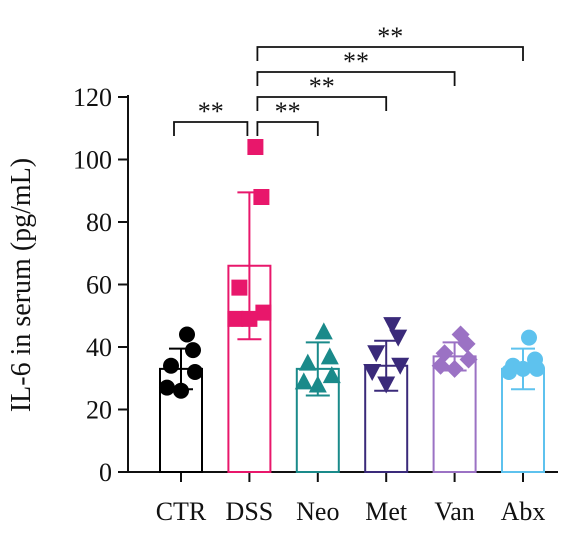  What do you see at coordinates (99, 347) in the screenshot?
I see `y-tick-label: 40` at bounding box center [99, 347].